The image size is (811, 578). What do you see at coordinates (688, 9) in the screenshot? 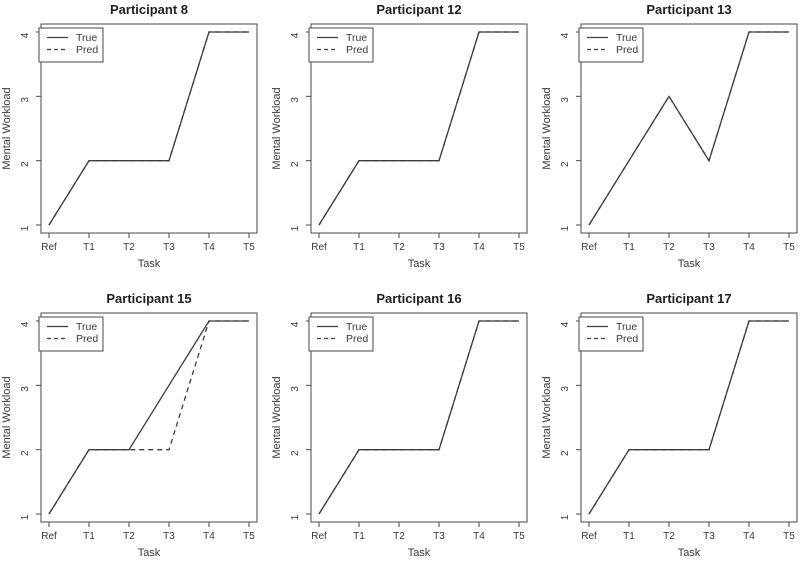
I see `chart-title: Participant 13` at bounding box center [688, 9].